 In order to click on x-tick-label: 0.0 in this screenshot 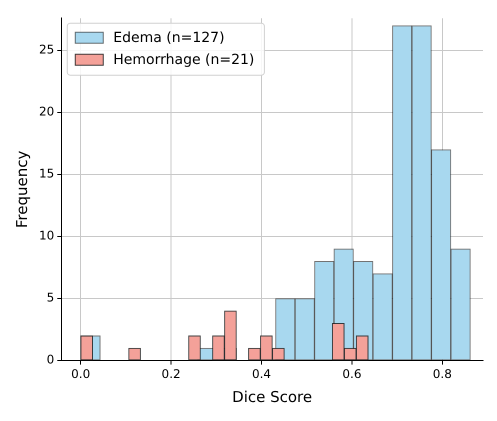, I will do `click(80, 373)`.